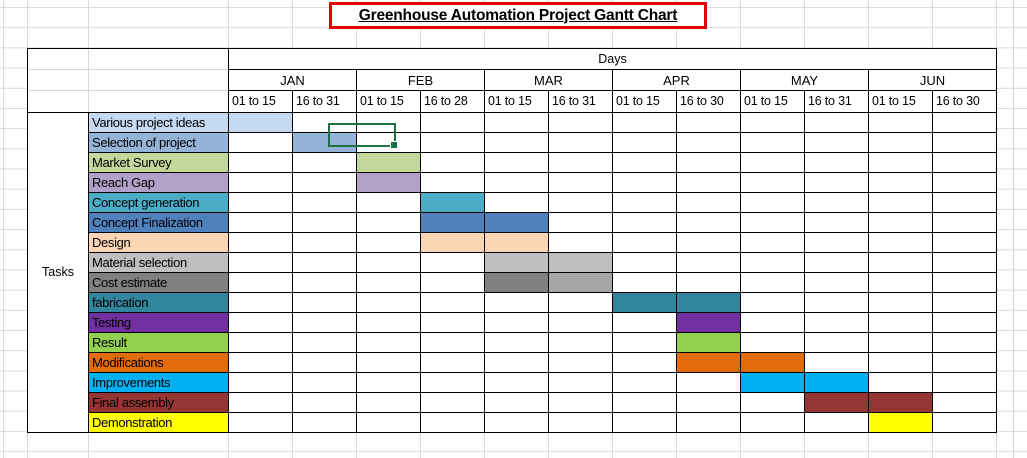  Describe the element at coordinates (933, 80) in the screenshot. I see `month-header-cell-jun: JUN` at that location.